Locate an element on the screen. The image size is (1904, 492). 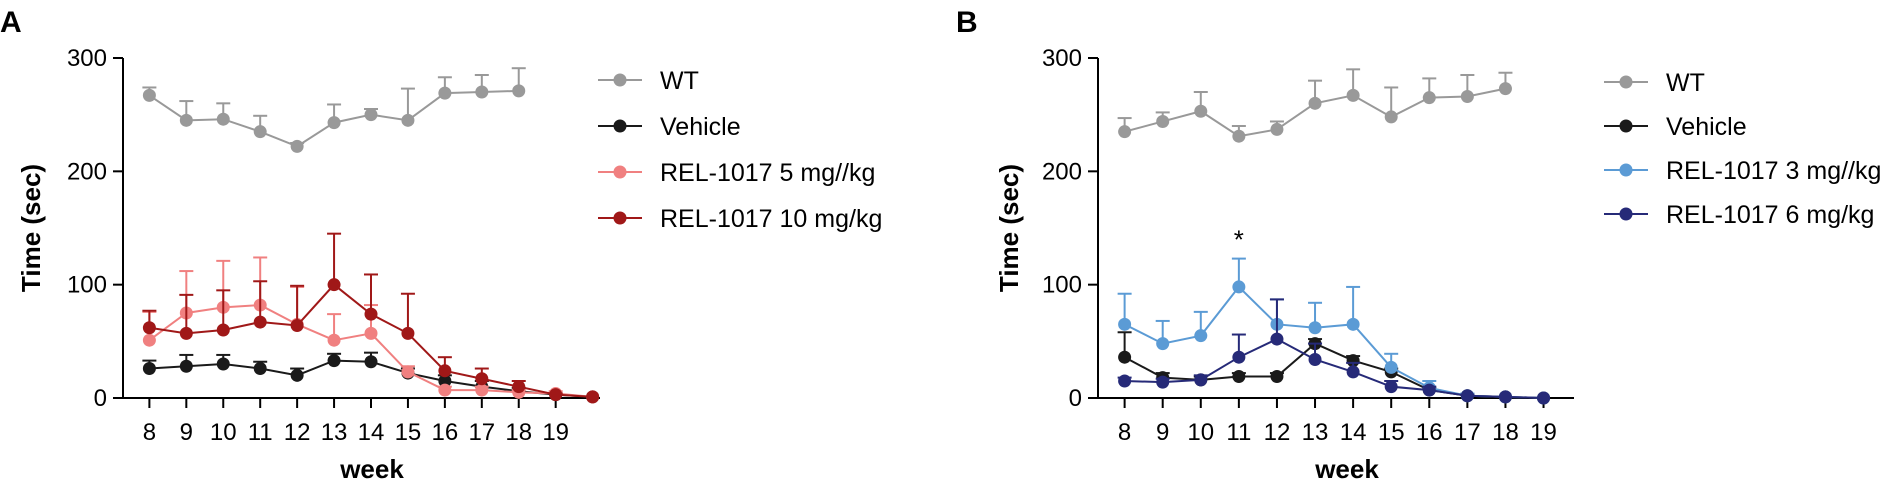
legend-label: REL-1017 10 mg/kg is located at coordinates (771, 219).